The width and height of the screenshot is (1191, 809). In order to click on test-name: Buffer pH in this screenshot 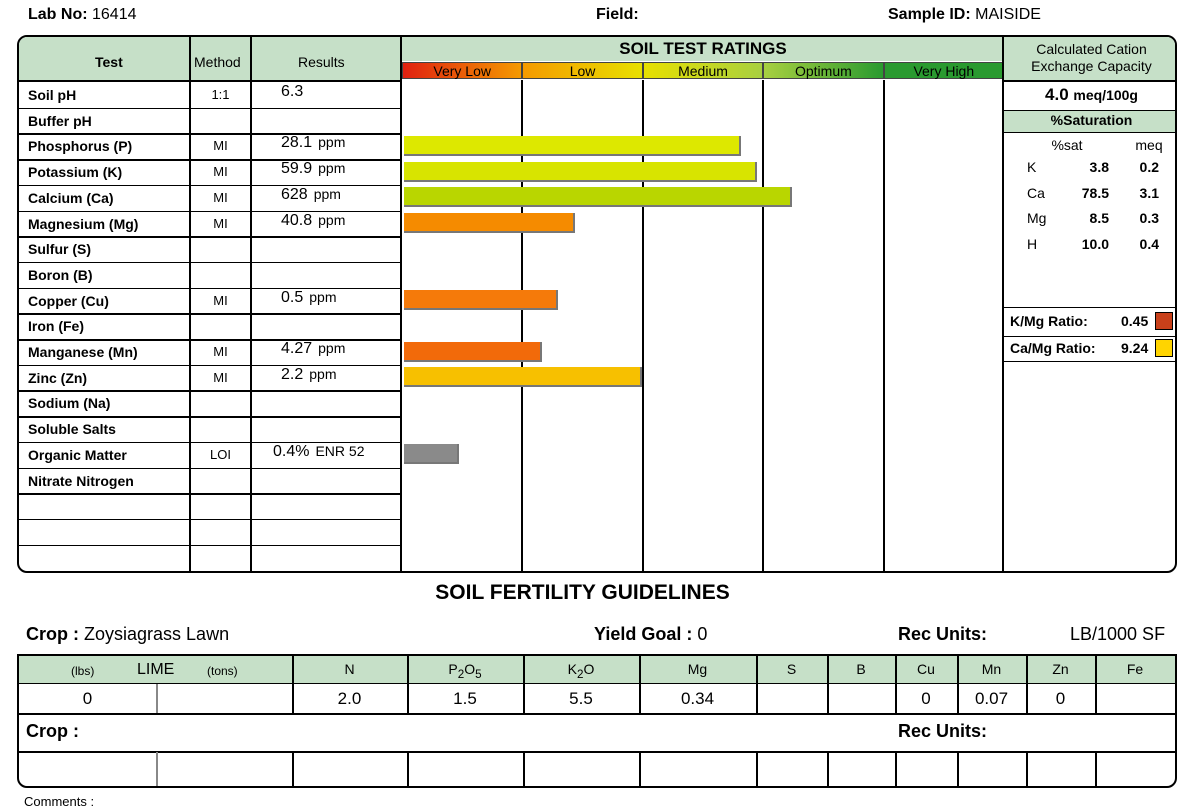, I will do `click(60, 120)`.